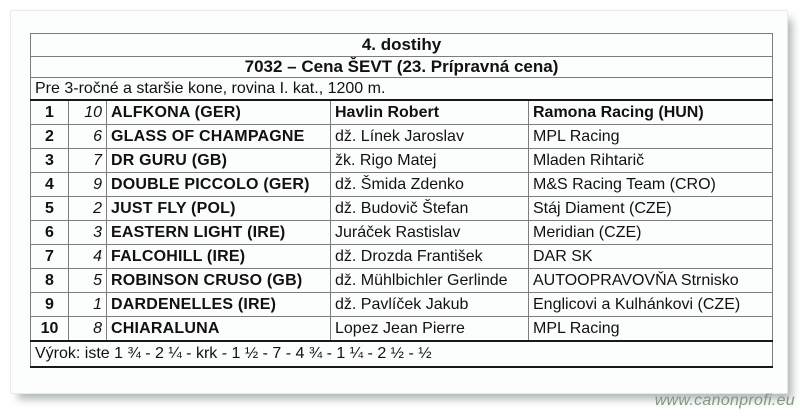  Describe the element at coordinates (429, 304) in the screenshot. I see `jockey-cell: dž. Pavlíček Jakub` at that location.